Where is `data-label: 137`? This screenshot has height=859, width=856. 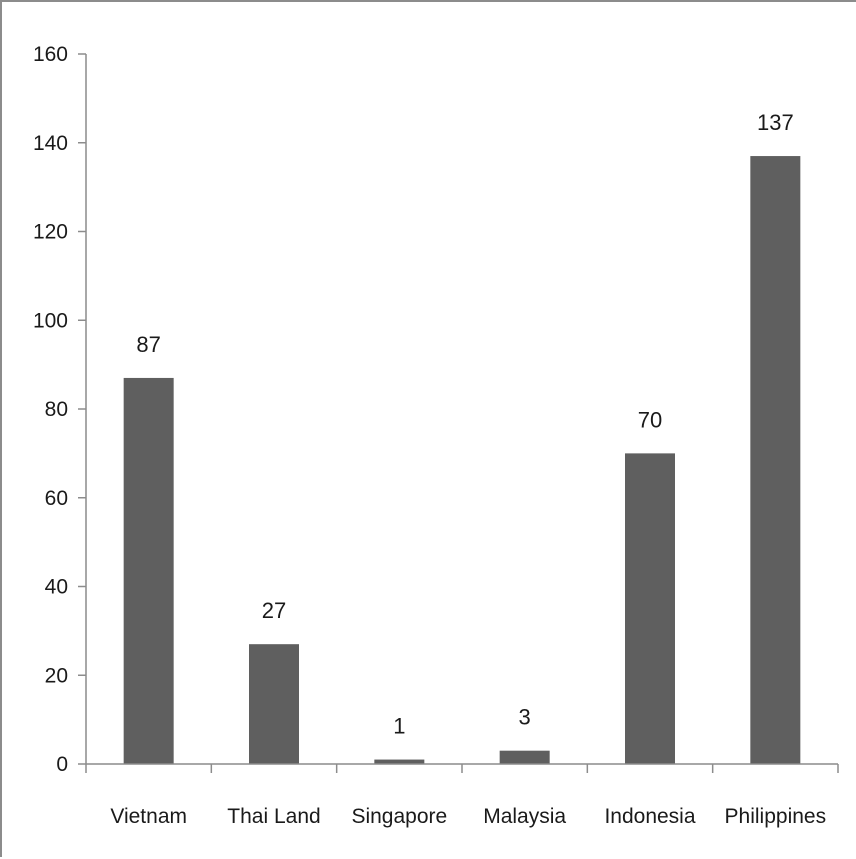 data-label: 137 is located at coordinates (775, 122).